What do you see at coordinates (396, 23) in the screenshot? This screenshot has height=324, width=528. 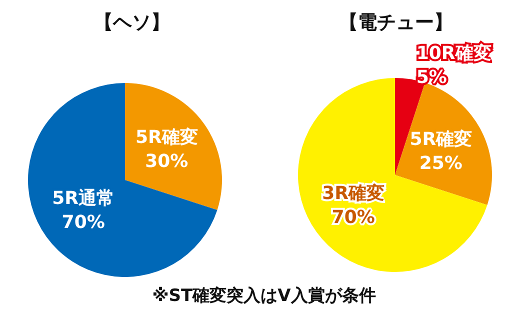 I see `chart-title: 【電チュー】` at bounding box center [396, 23].